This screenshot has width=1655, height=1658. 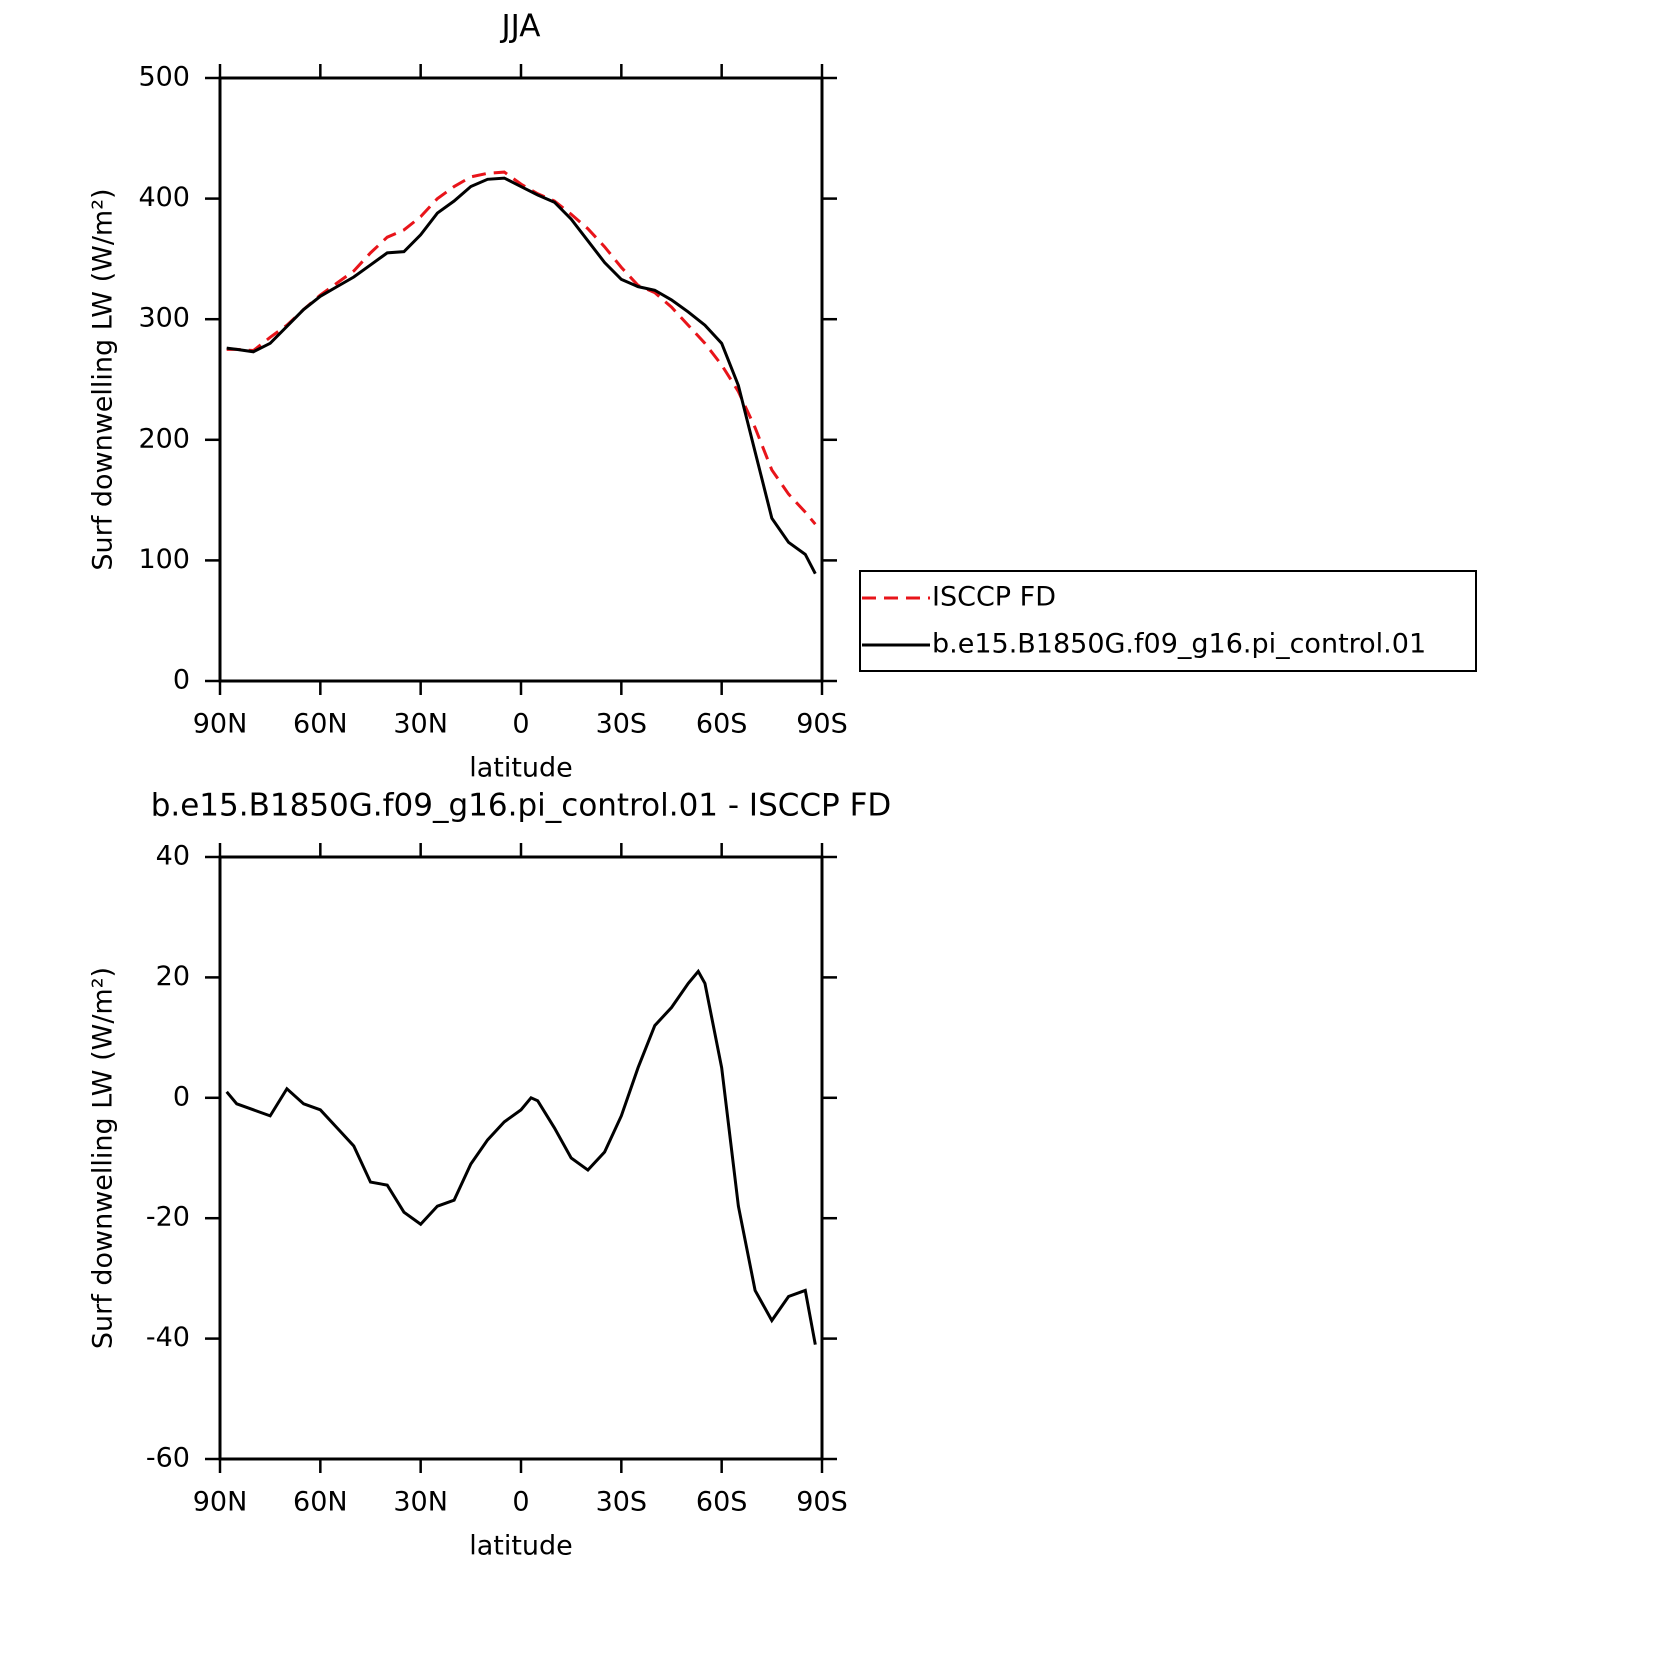 I want to click on y-tick-label: -40, so click(x=168, y=1337).